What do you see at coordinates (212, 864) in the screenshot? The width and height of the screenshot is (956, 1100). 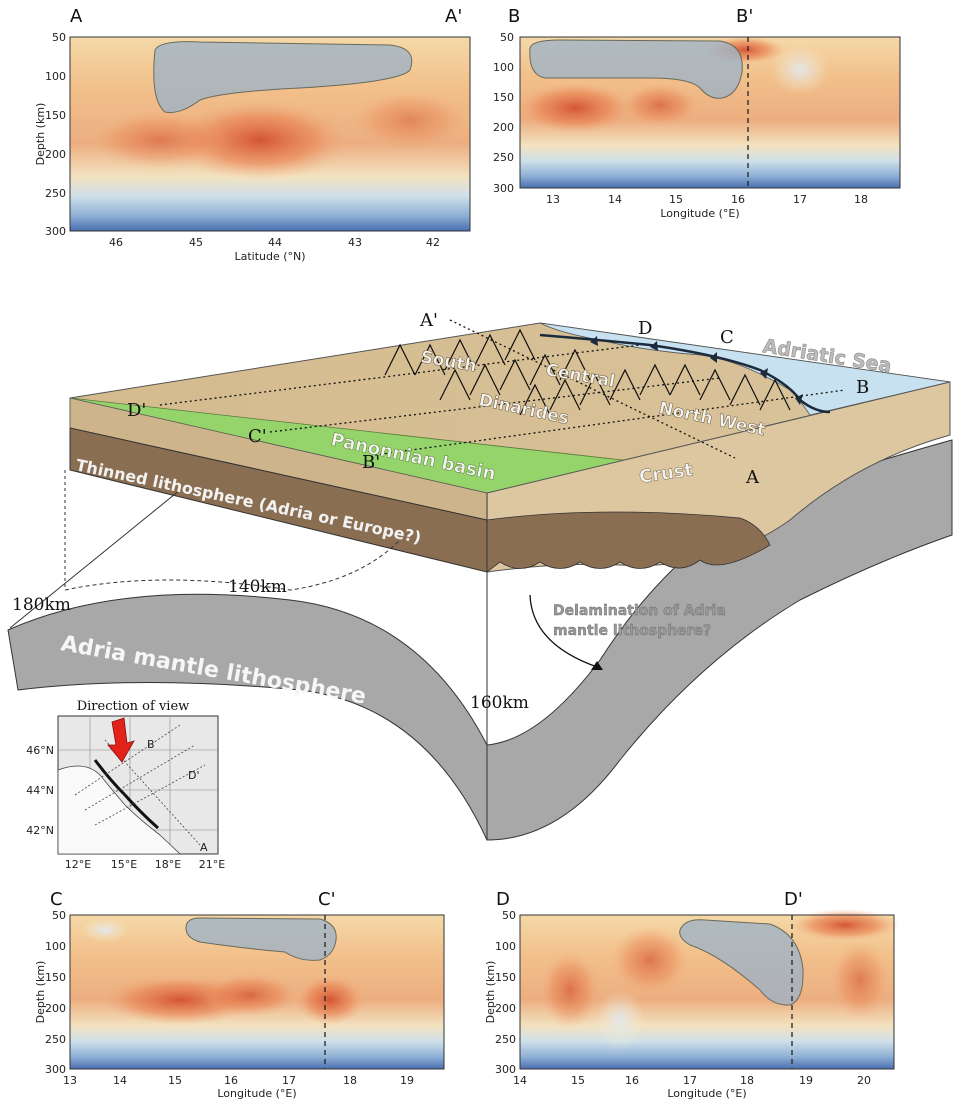 I see `svg-text: 21°E` at bounding box center [212, 864].